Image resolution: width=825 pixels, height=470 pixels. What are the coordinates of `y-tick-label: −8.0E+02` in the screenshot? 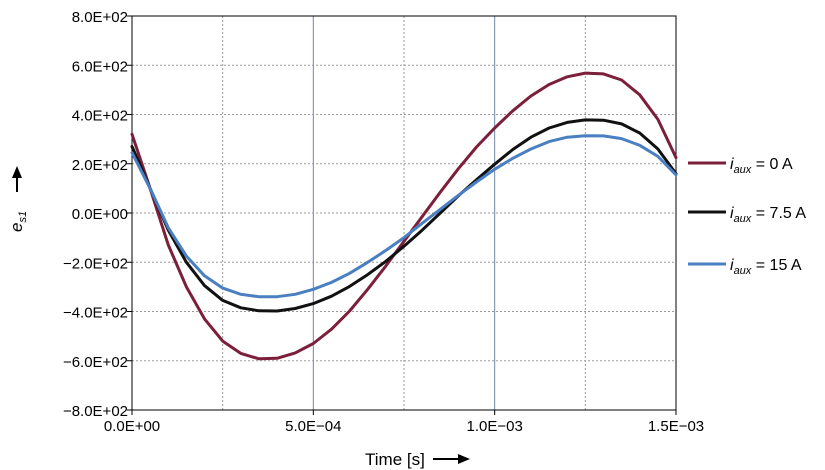 It's located at (95, 411).